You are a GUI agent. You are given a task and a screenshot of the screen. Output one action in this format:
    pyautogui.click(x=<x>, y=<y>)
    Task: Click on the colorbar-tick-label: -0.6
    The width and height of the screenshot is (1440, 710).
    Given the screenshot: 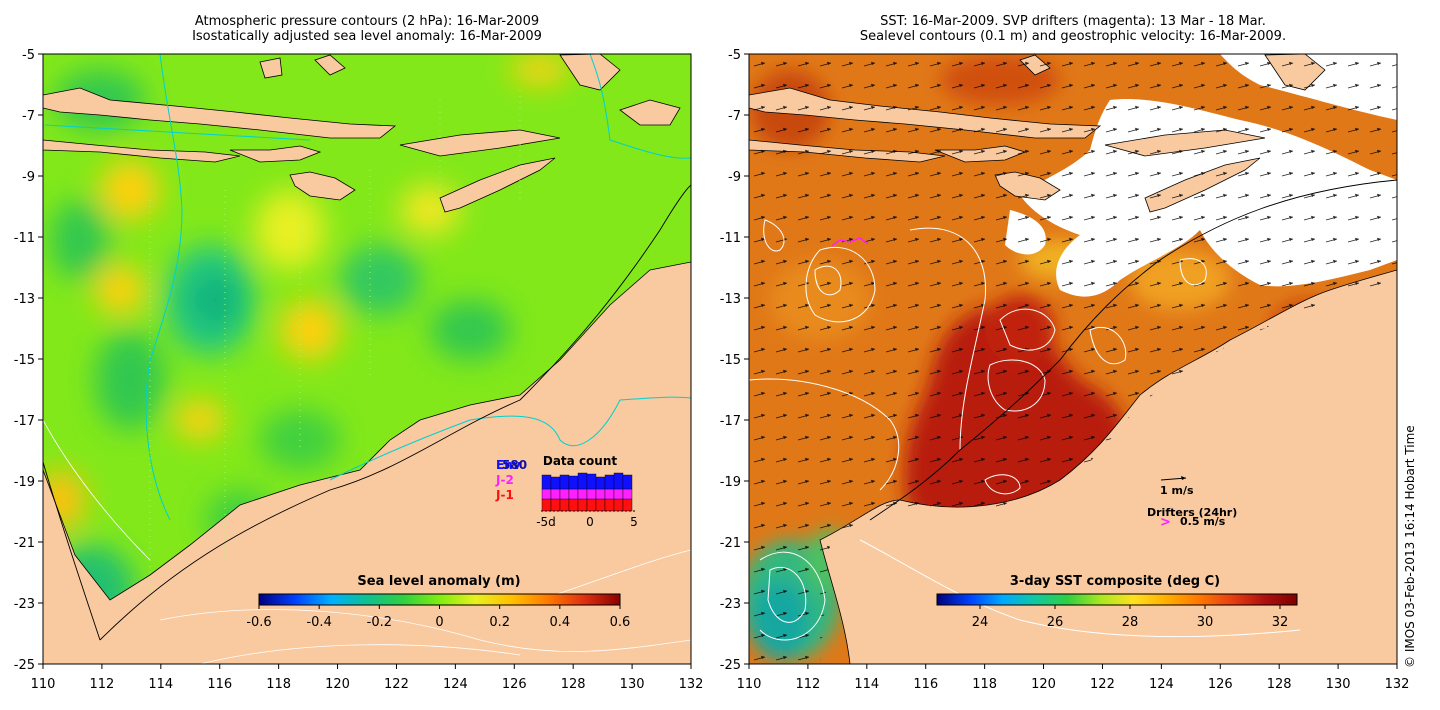 What is the action you would take?
    pyautogui.click(x=258, y=622)
    